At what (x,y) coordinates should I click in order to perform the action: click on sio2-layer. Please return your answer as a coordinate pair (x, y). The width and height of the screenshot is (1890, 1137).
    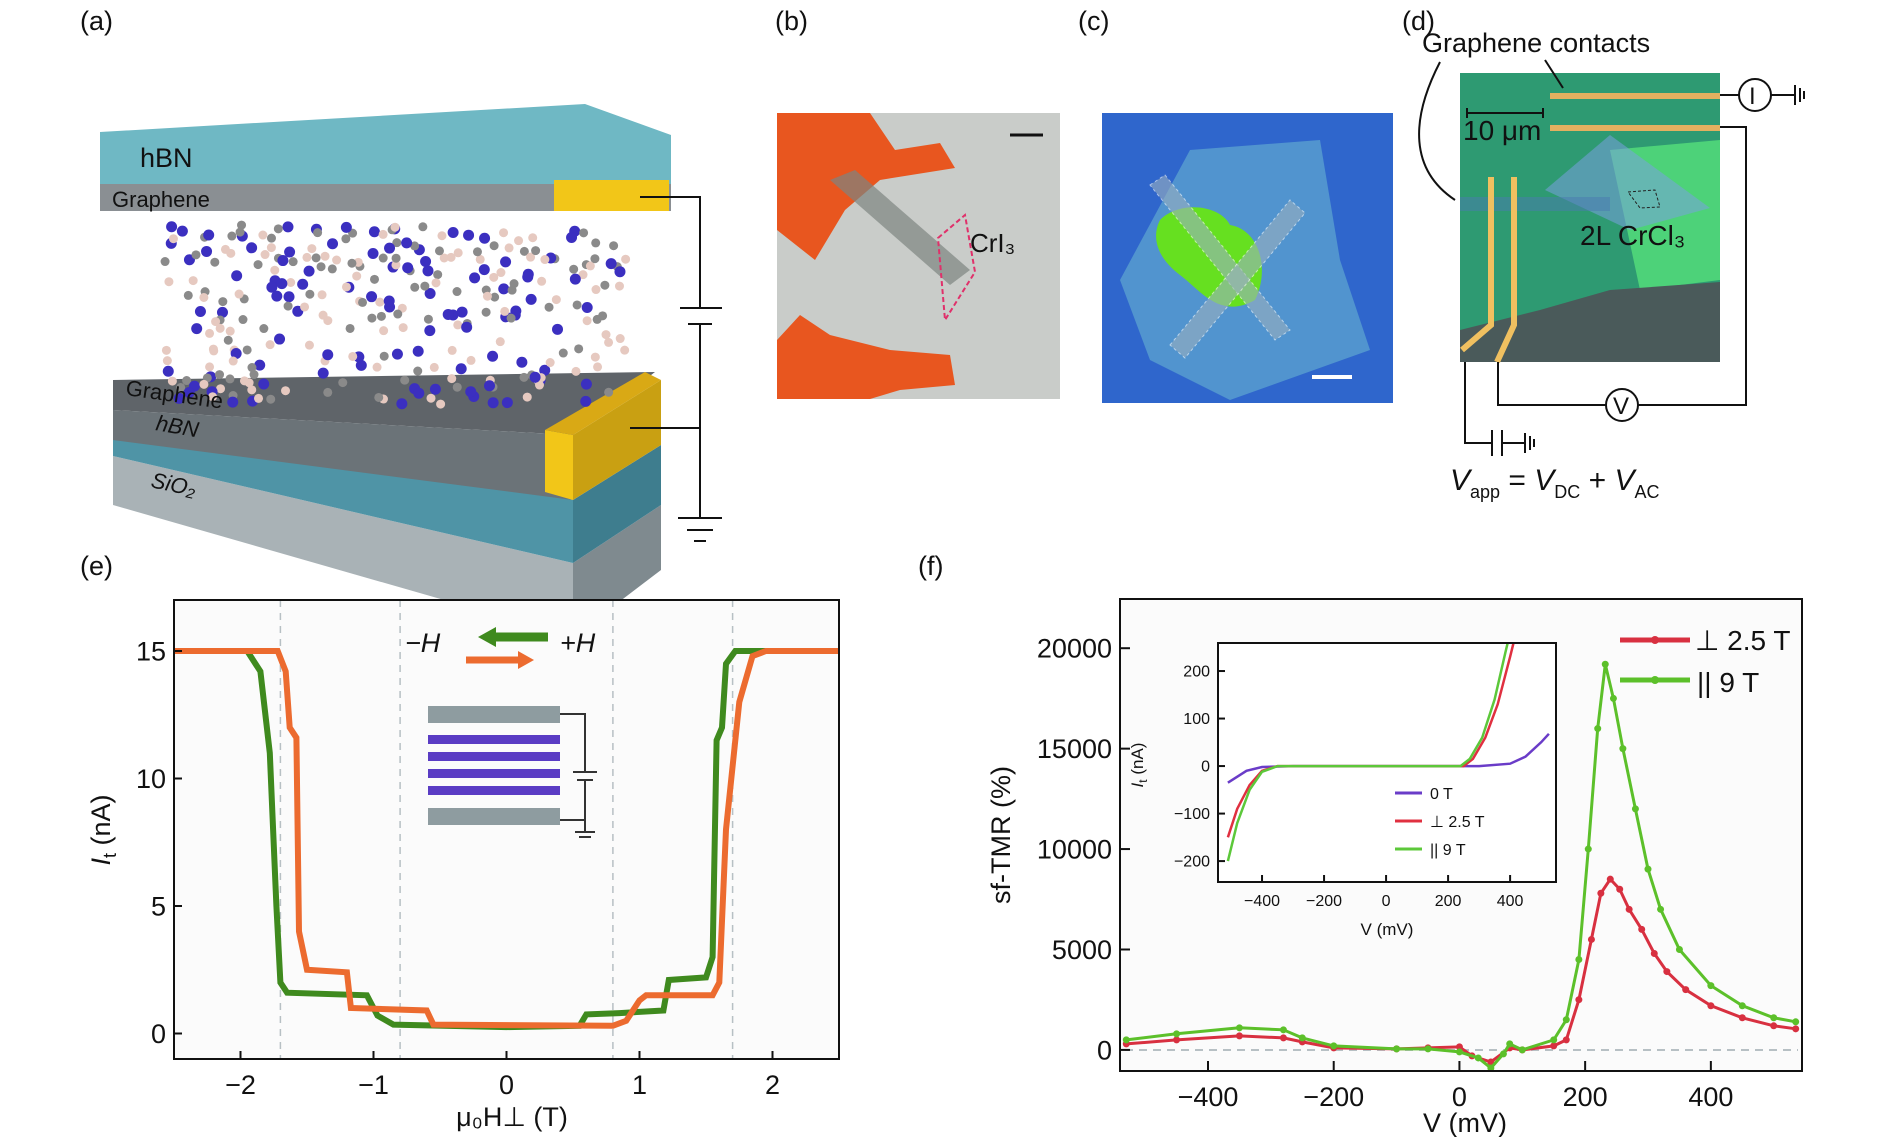
    Looking at the image, I should click on (343, 546).